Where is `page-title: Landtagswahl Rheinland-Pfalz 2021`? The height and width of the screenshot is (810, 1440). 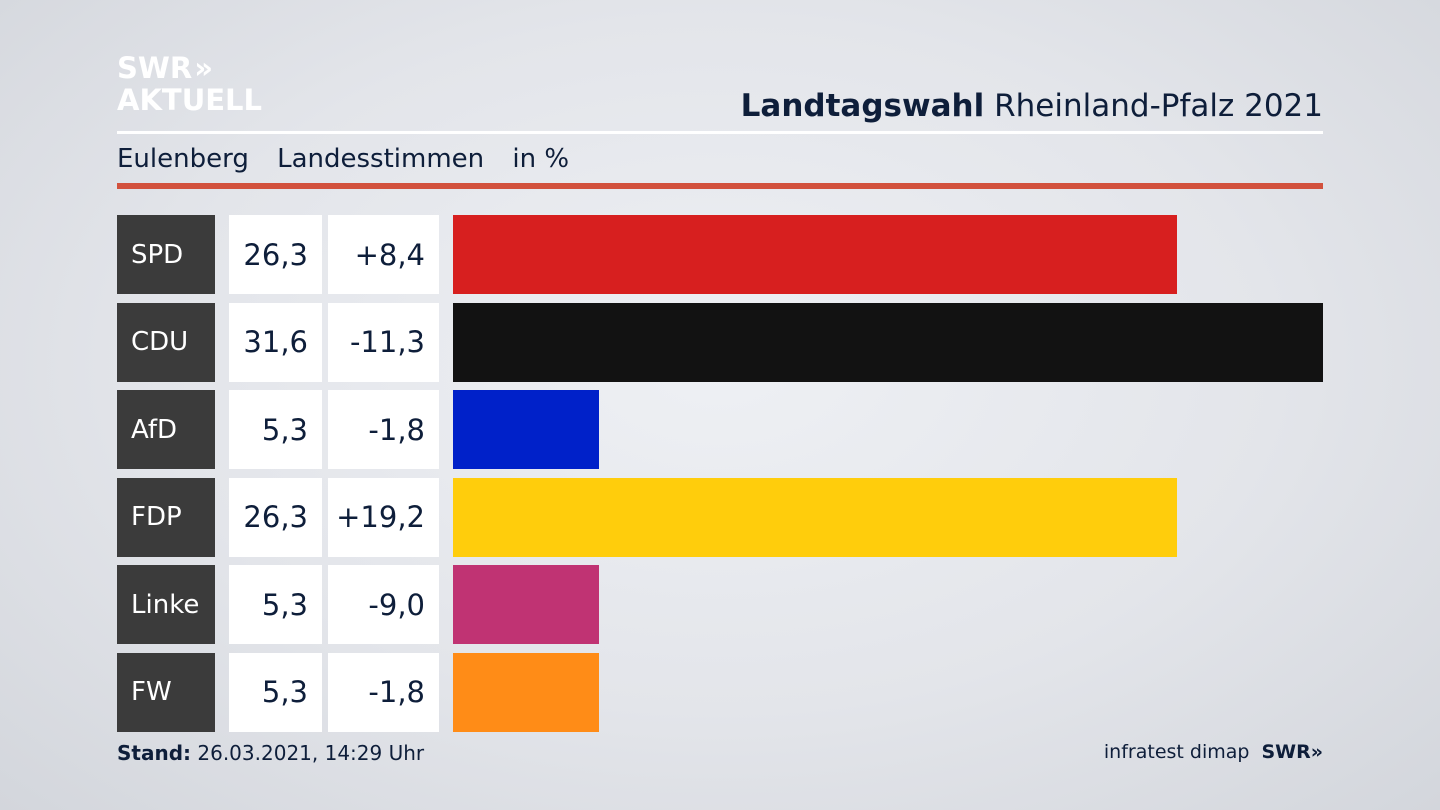 page-title: Landtagswahl Rheinland-Pfalz 2021 is located at coordinates (1032, 106).